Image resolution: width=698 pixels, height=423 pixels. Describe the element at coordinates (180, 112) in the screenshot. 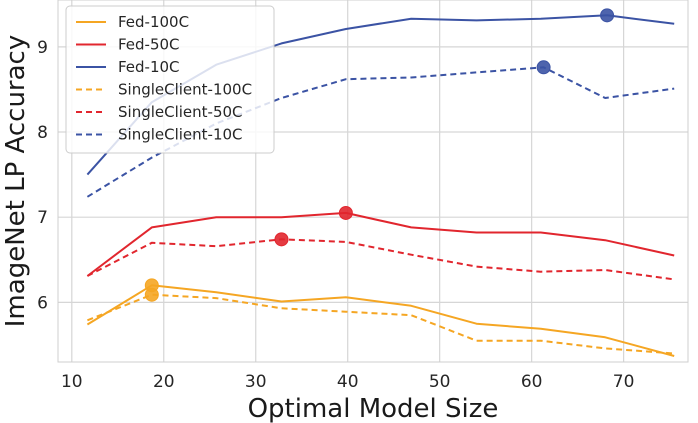

I see `legend-label-singleclient-50c: SingleClient-50C` at that location.